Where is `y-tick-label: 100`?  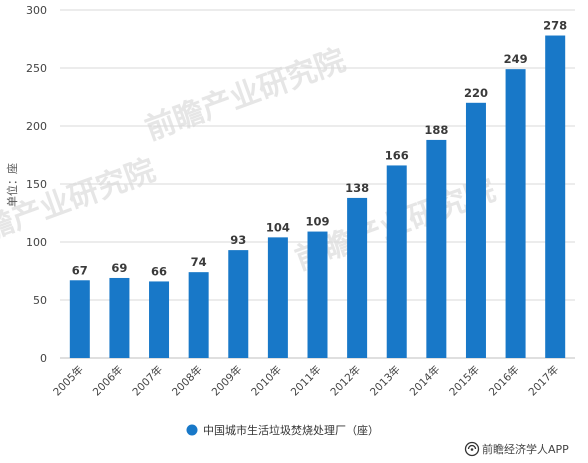
y-tick-label: 100 is located at coordinates (36, 242).